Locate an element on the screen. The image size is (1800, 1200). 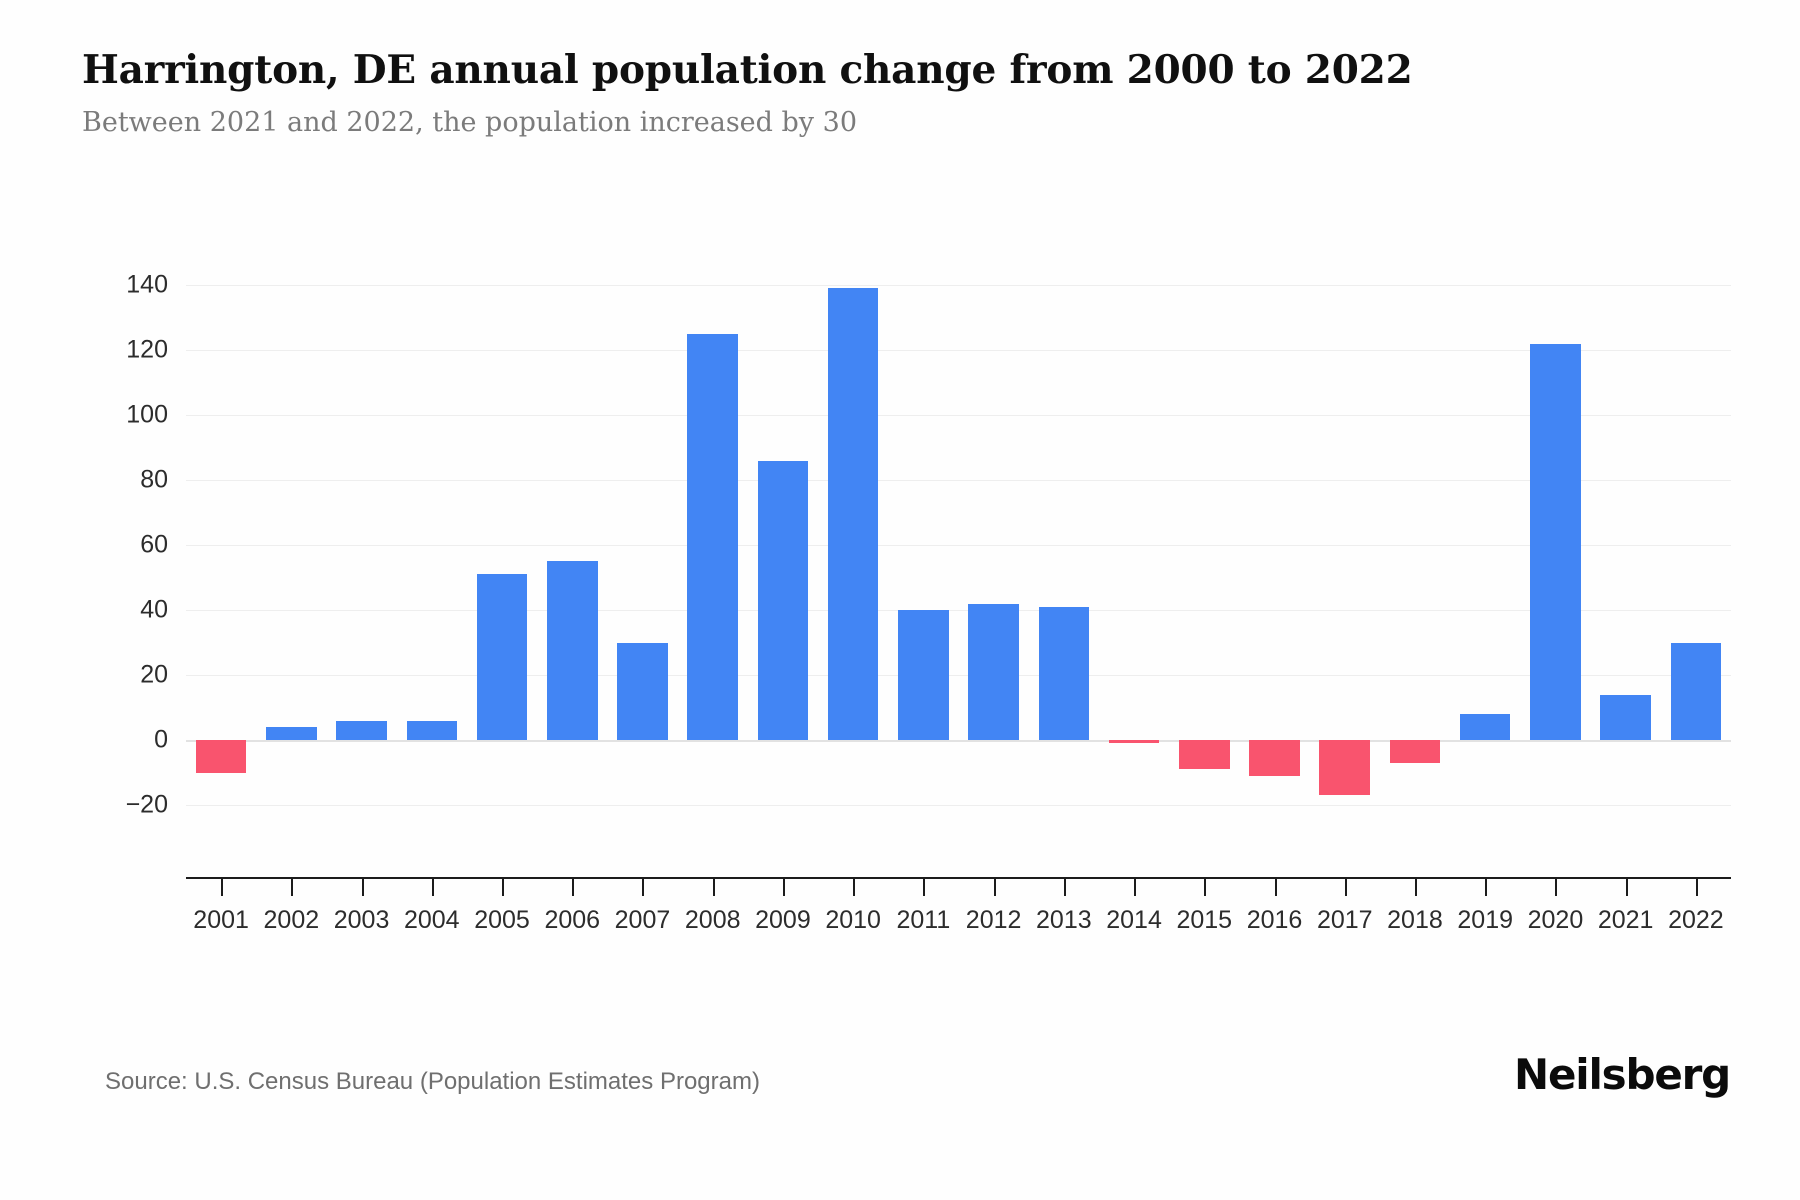
bar-2018 is located at coordinates (1415, 751).